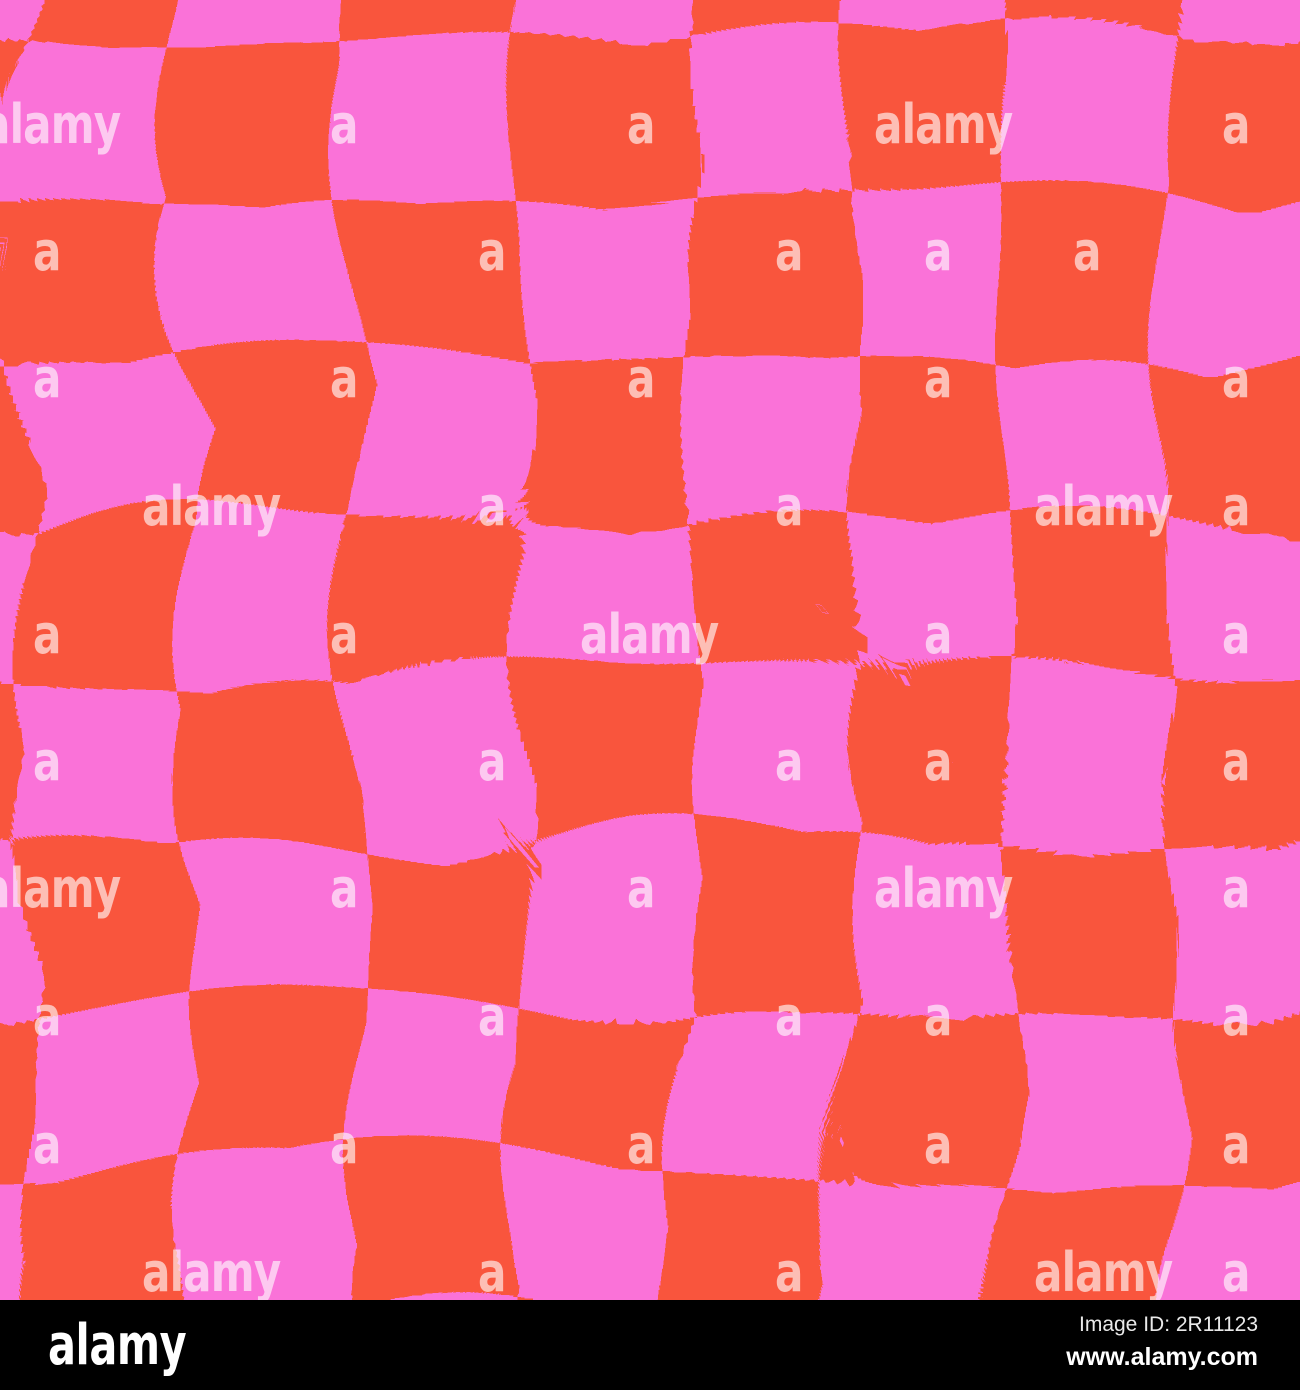 The image size is (1300, 1390). Describe the element at coordinates (117, 1345) in the screenshot. I see `alamy-logo: alamy` at that location.